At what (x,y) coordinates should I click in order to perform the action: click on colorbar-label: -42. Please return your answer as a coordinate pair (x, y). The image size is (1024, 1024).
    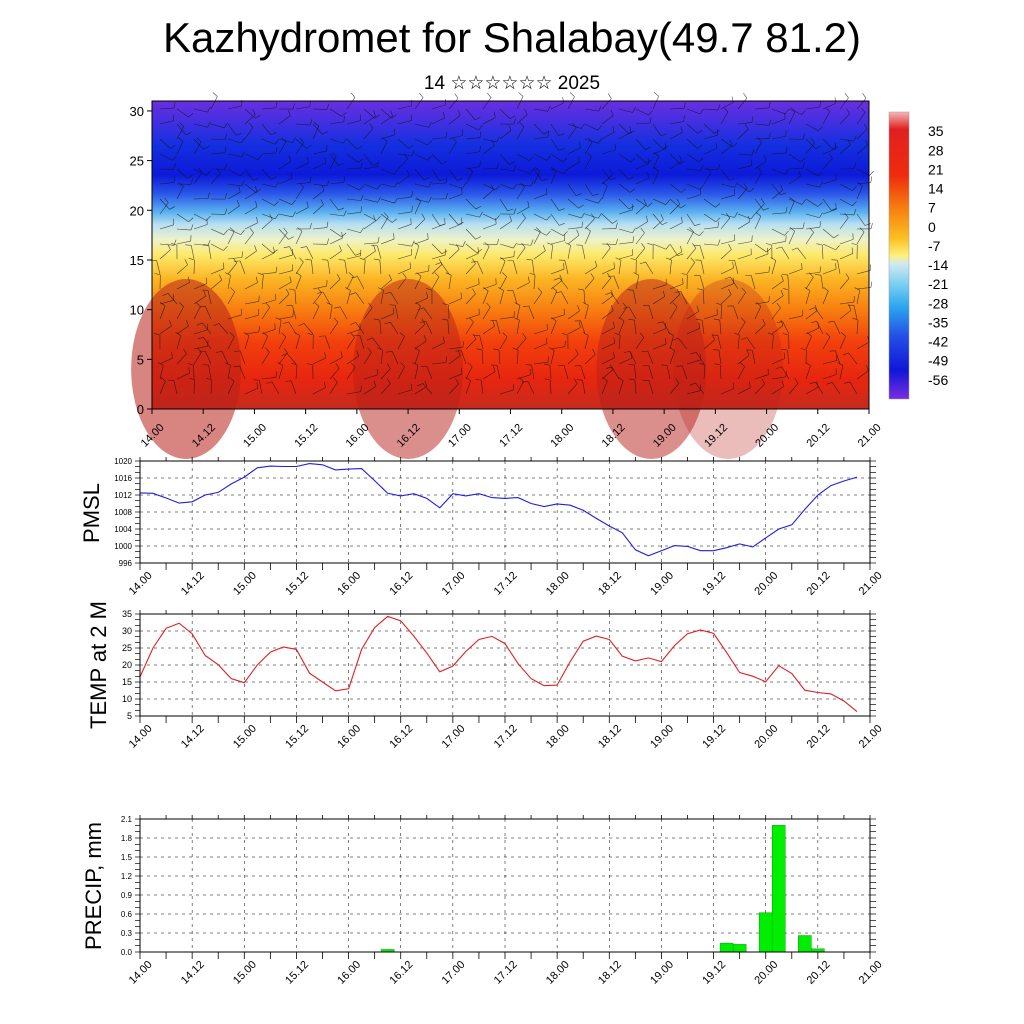
    Looking at the image, I should click on (938, 342).